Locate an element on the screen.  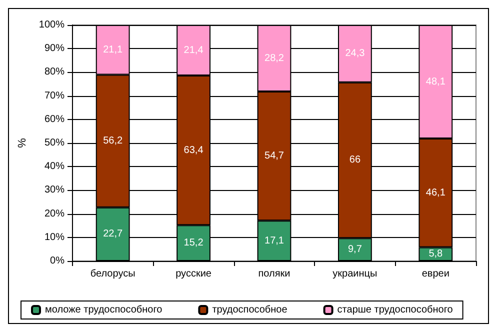
x-tick-label: украинцы is located at coordinates (355, 274).